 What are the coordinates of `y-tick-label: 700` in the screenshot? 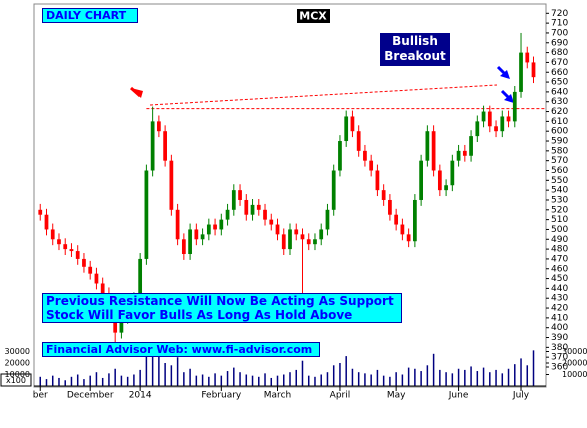 It's located at (559, 33).